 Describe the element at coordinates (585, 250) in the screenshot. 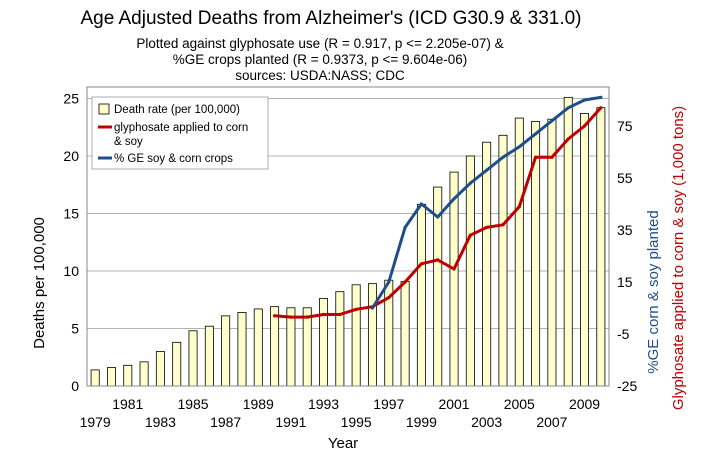

I see `bar-2009` at that location.